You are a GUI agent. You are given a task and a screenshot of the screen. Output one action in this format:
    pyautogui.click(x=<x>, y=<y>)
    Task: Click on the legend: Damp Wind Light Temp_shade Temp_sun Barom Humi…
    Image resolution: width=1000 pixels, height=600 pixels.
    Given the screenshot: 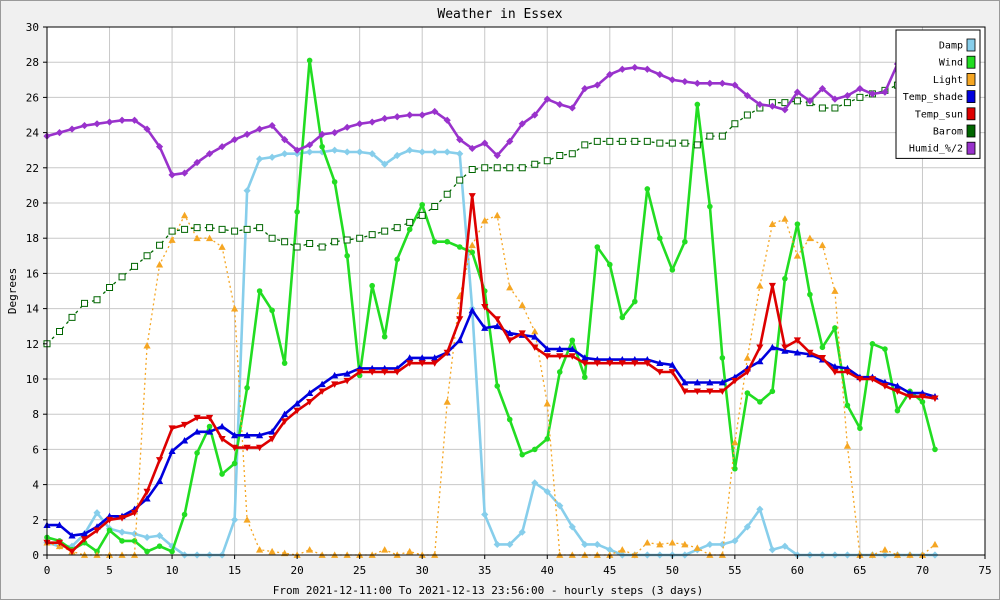 What is the action you would take?
    pyautogui.click(x=938, y=94)
    